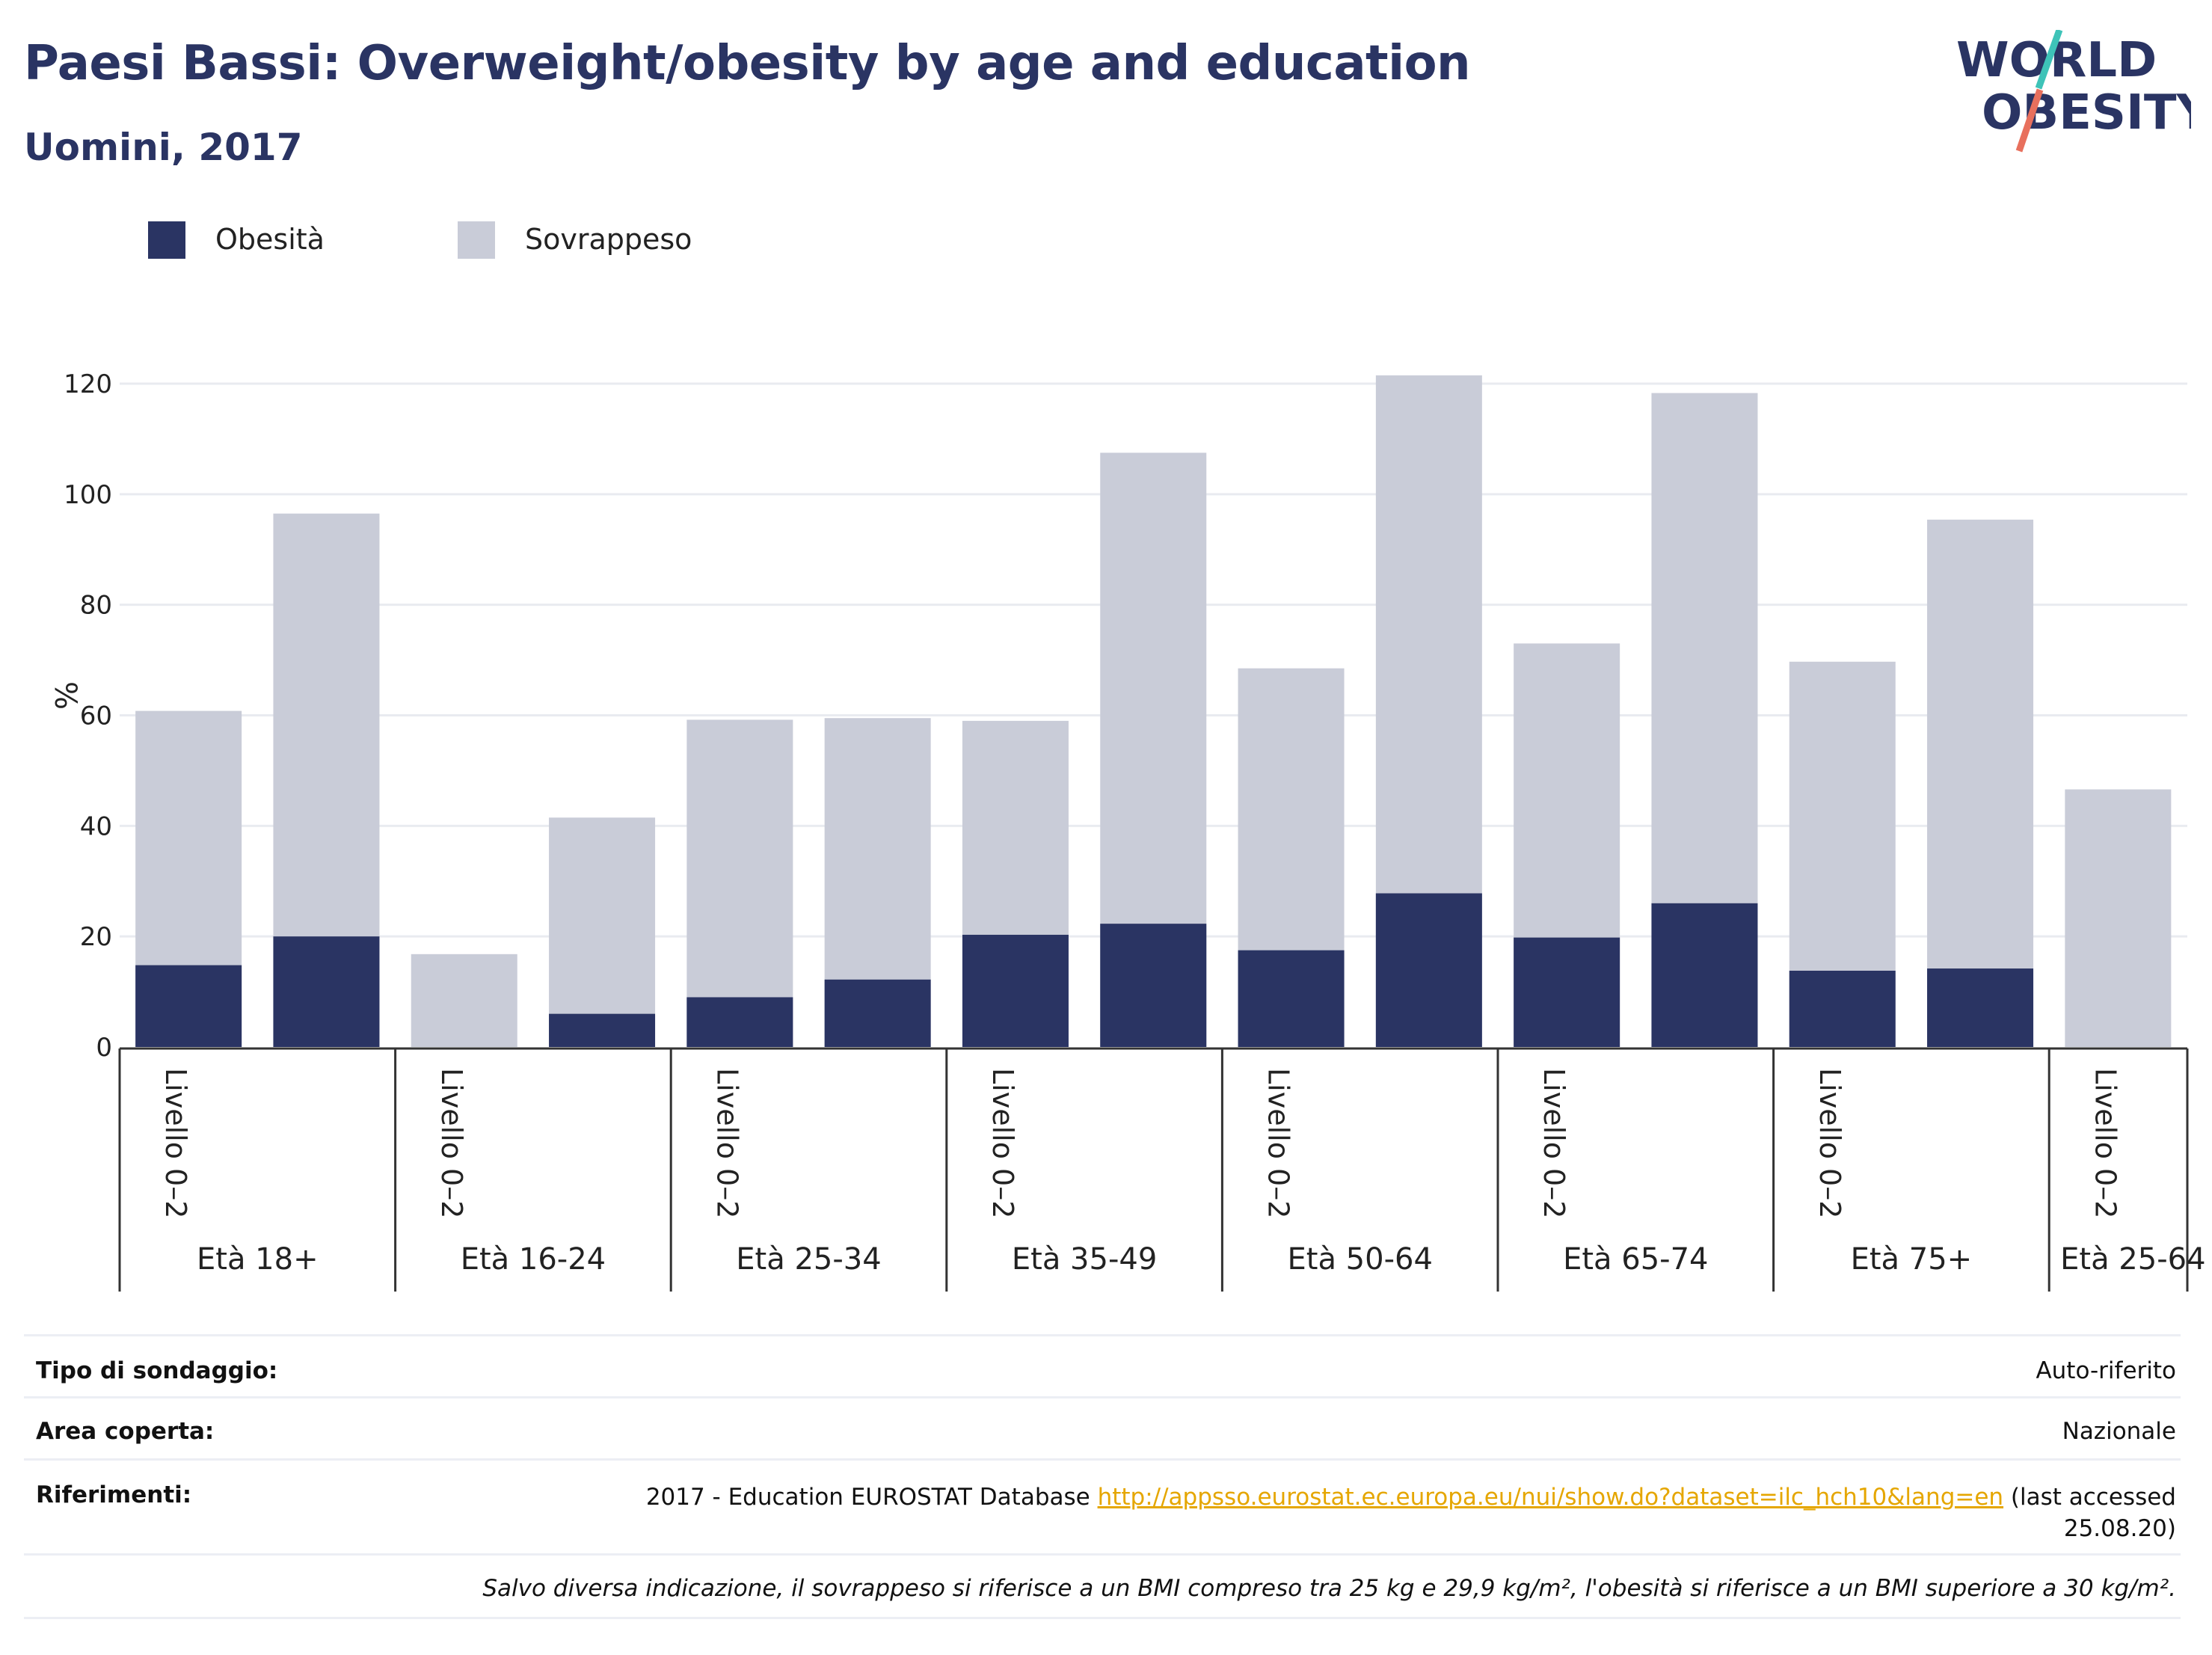  I want to click on y-tick-label: 80, so click(96, 606).